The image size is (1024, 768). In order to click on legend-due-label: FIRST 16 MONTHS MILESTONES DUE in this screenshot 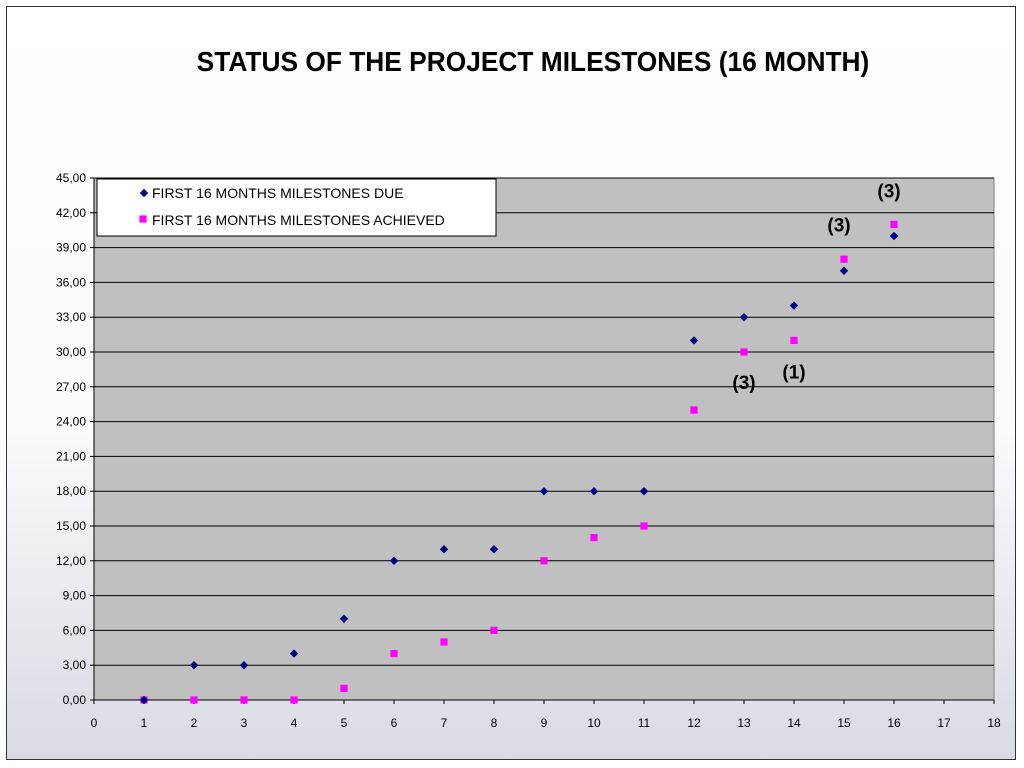, I will do `click(278, 193)`.